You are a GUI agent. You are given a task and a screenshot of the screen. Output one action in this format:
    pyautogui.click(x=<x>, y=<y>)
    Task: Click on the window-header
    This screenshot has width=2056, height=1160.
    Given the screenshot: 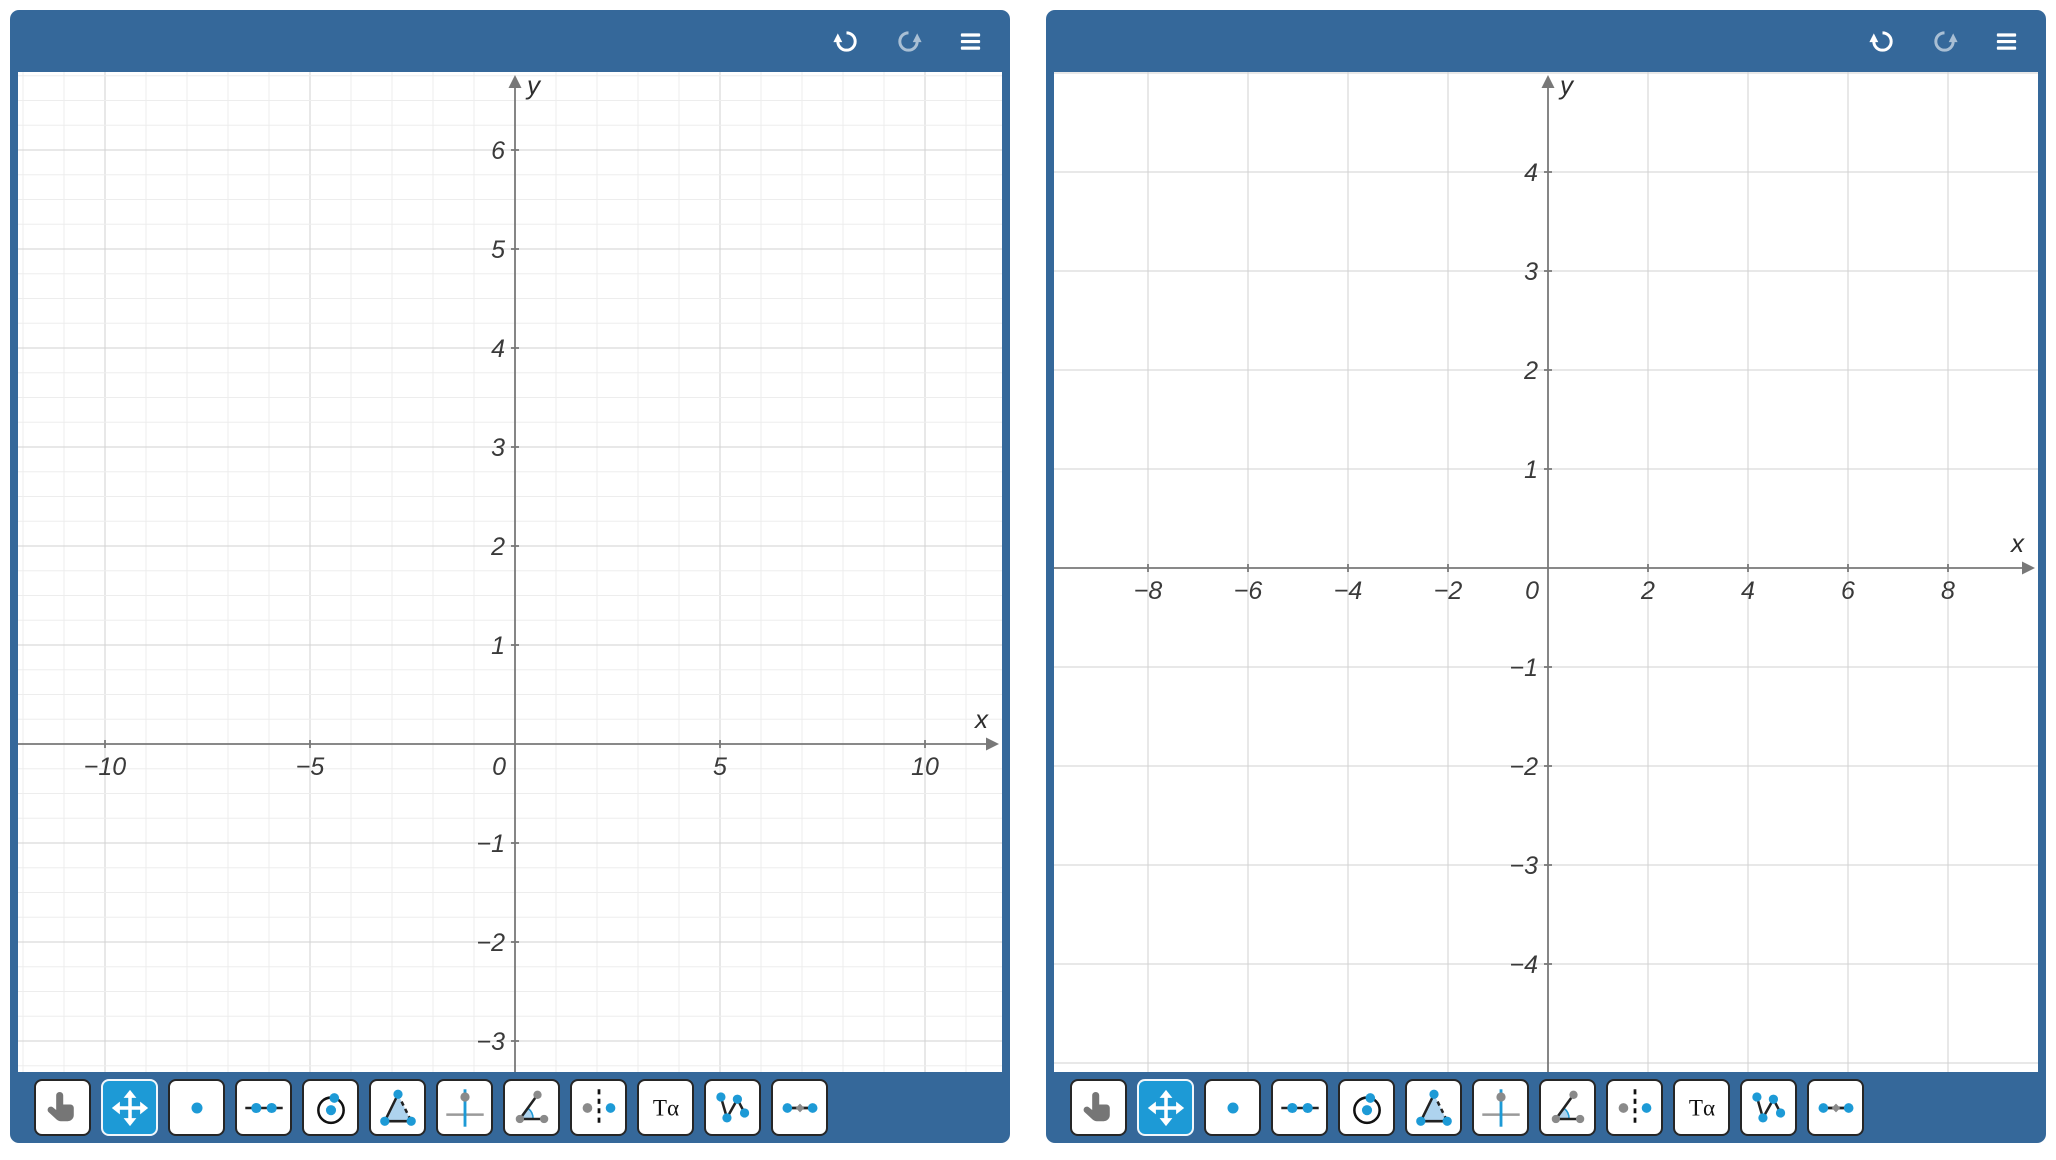 What is the action you would take?
    pyautogui.click(x=1546, y=41)
    